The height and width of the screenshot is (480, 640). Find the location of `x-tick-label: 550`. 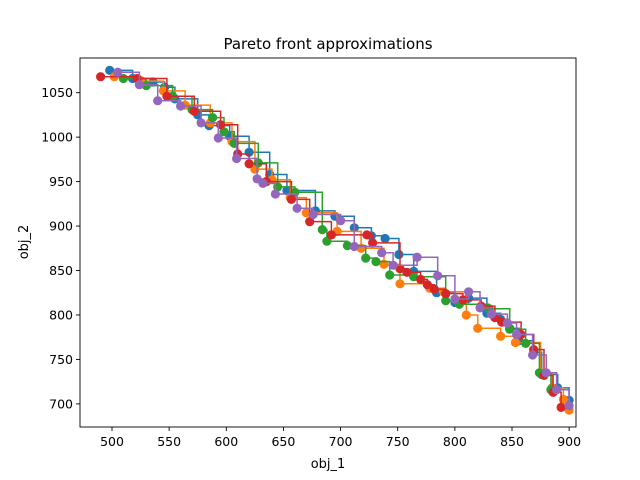

x-tick-label: 550 is located at coordinates (169, 441).